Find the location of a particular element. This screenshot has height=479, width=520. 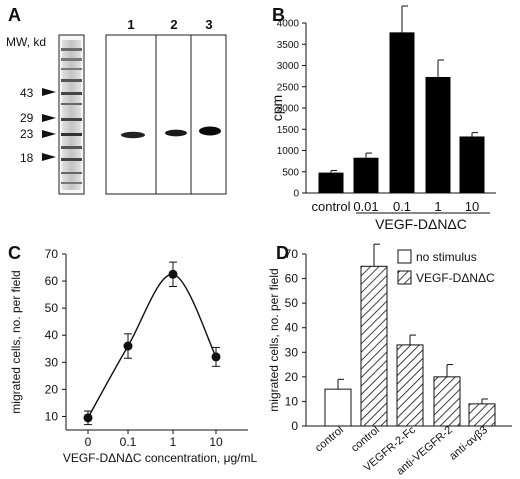

panel-c-curve is located at coordinates (152, 346).